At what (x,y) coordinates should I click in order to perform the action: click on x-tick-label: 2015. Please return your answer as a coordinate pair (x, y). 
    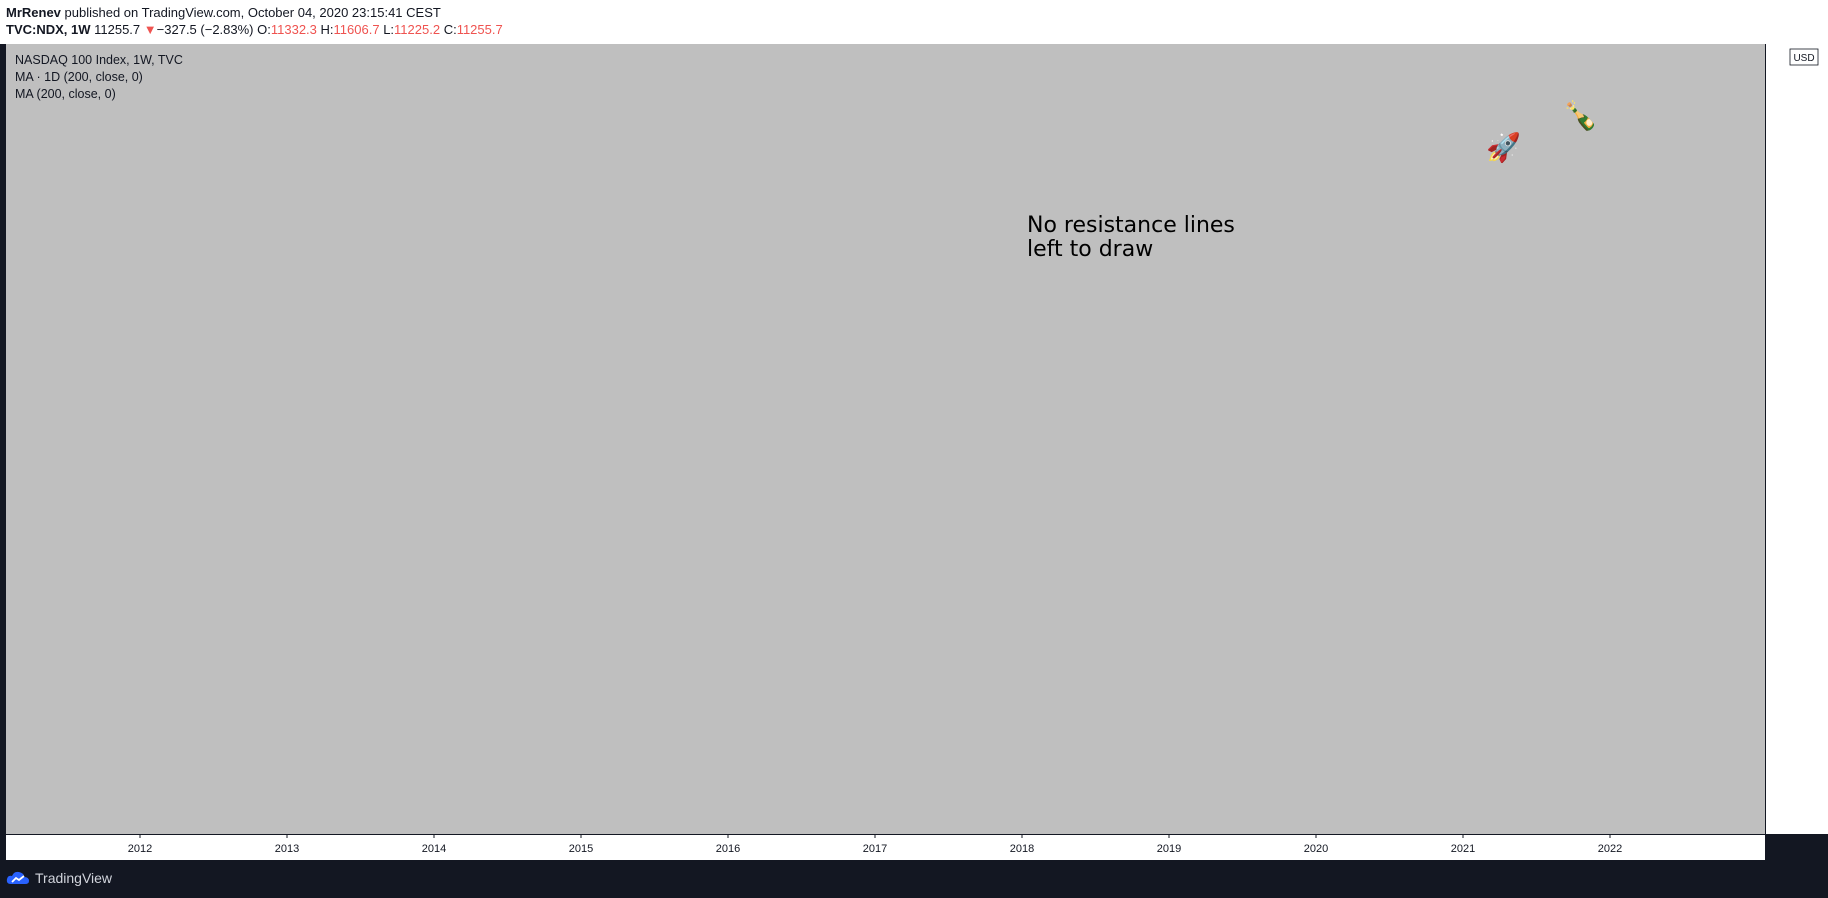
    Looking at the image, I should click on (581, 849).